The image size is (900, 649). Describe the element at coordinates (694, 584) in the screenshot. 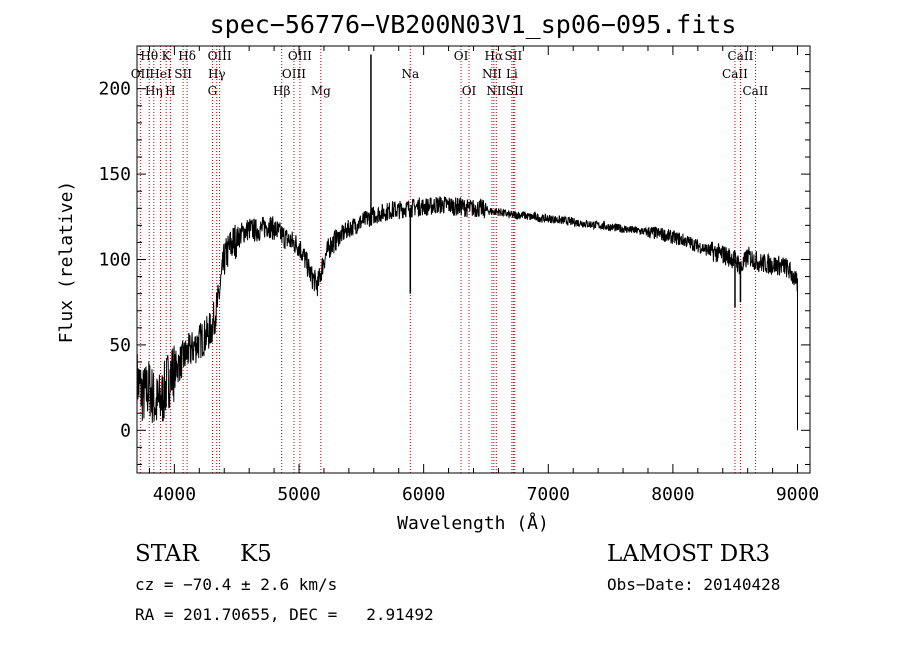

I see `observation-date: Obs−Date: 20140428` at that location.